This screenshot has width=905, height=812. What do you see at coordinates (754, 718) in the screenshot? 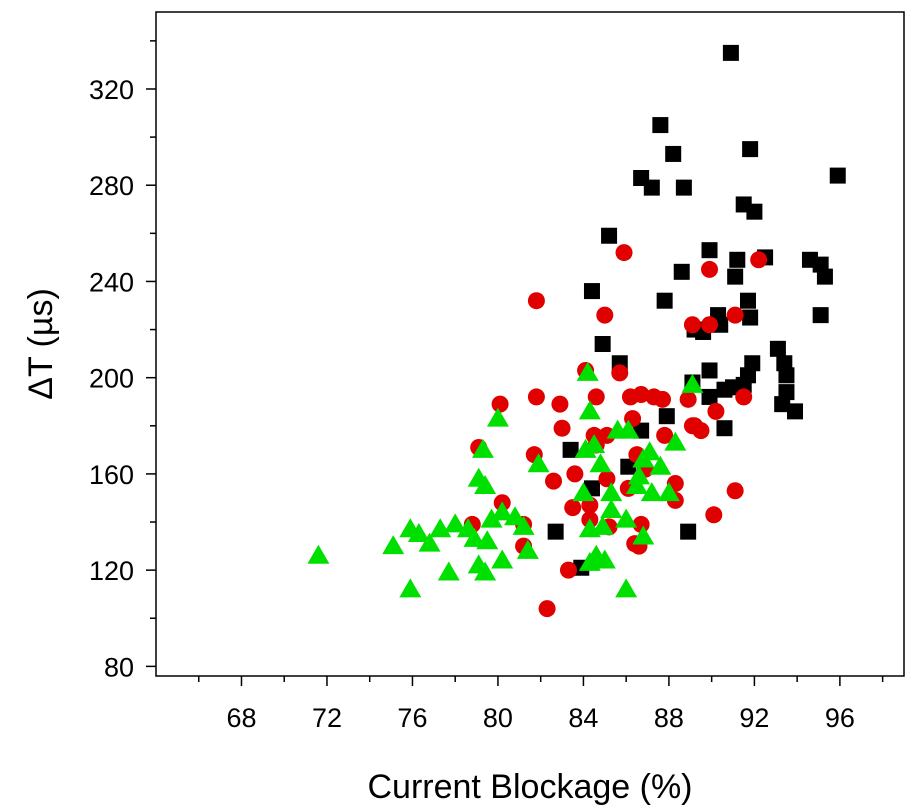
I see `x-tick-label: 92` at bounding box center [754, 718].